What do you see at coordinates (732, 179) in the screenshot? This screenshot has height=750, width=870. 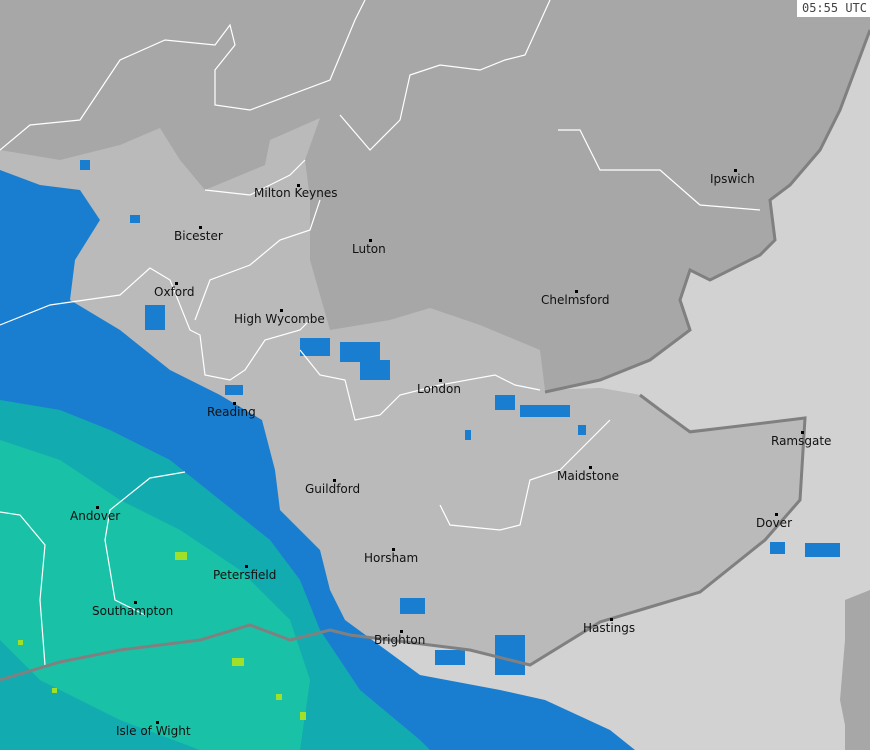 I see `city-label: Ipswich` at bounding box center [732, 179].